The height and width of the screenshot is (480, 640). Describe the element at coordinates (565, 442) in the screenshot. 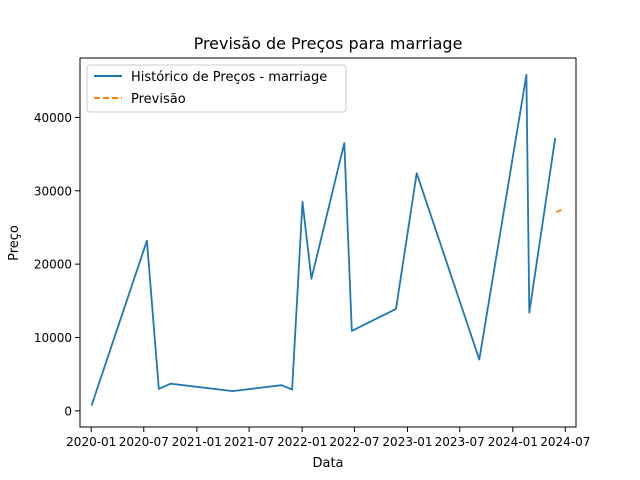

I see `x-tick-label: 2024-07` at that location.